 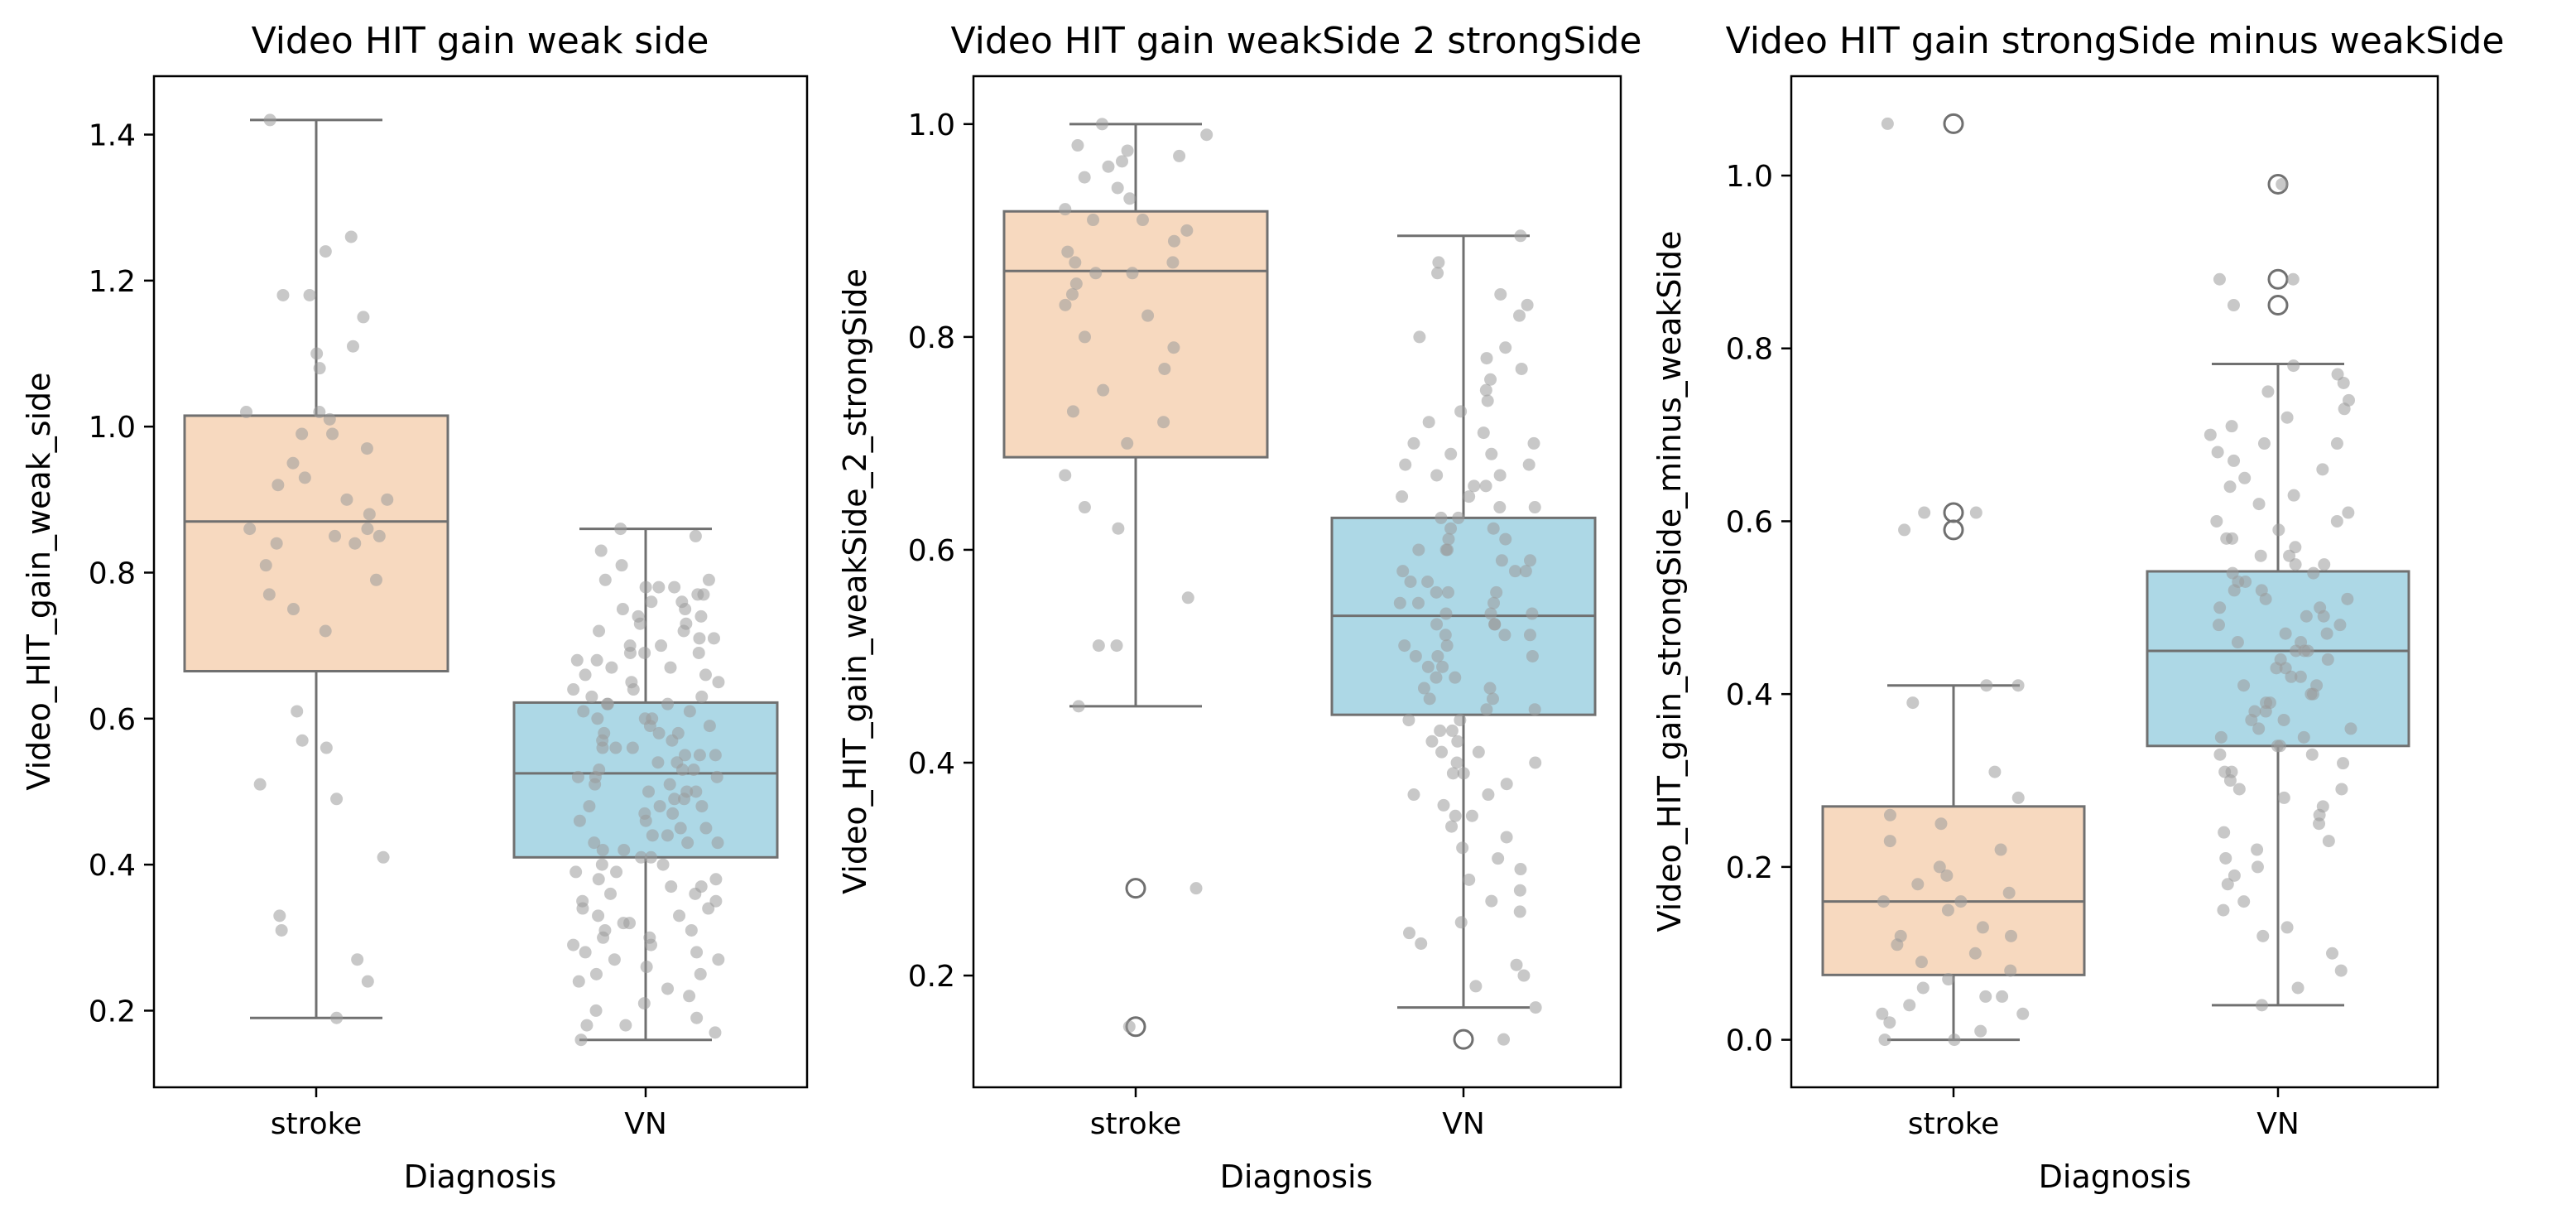 What do you see at coordinates (480, 1177) in the screenshot?
I see `x-axis-label: Diagnosis` at bounding box center [480, 1177].